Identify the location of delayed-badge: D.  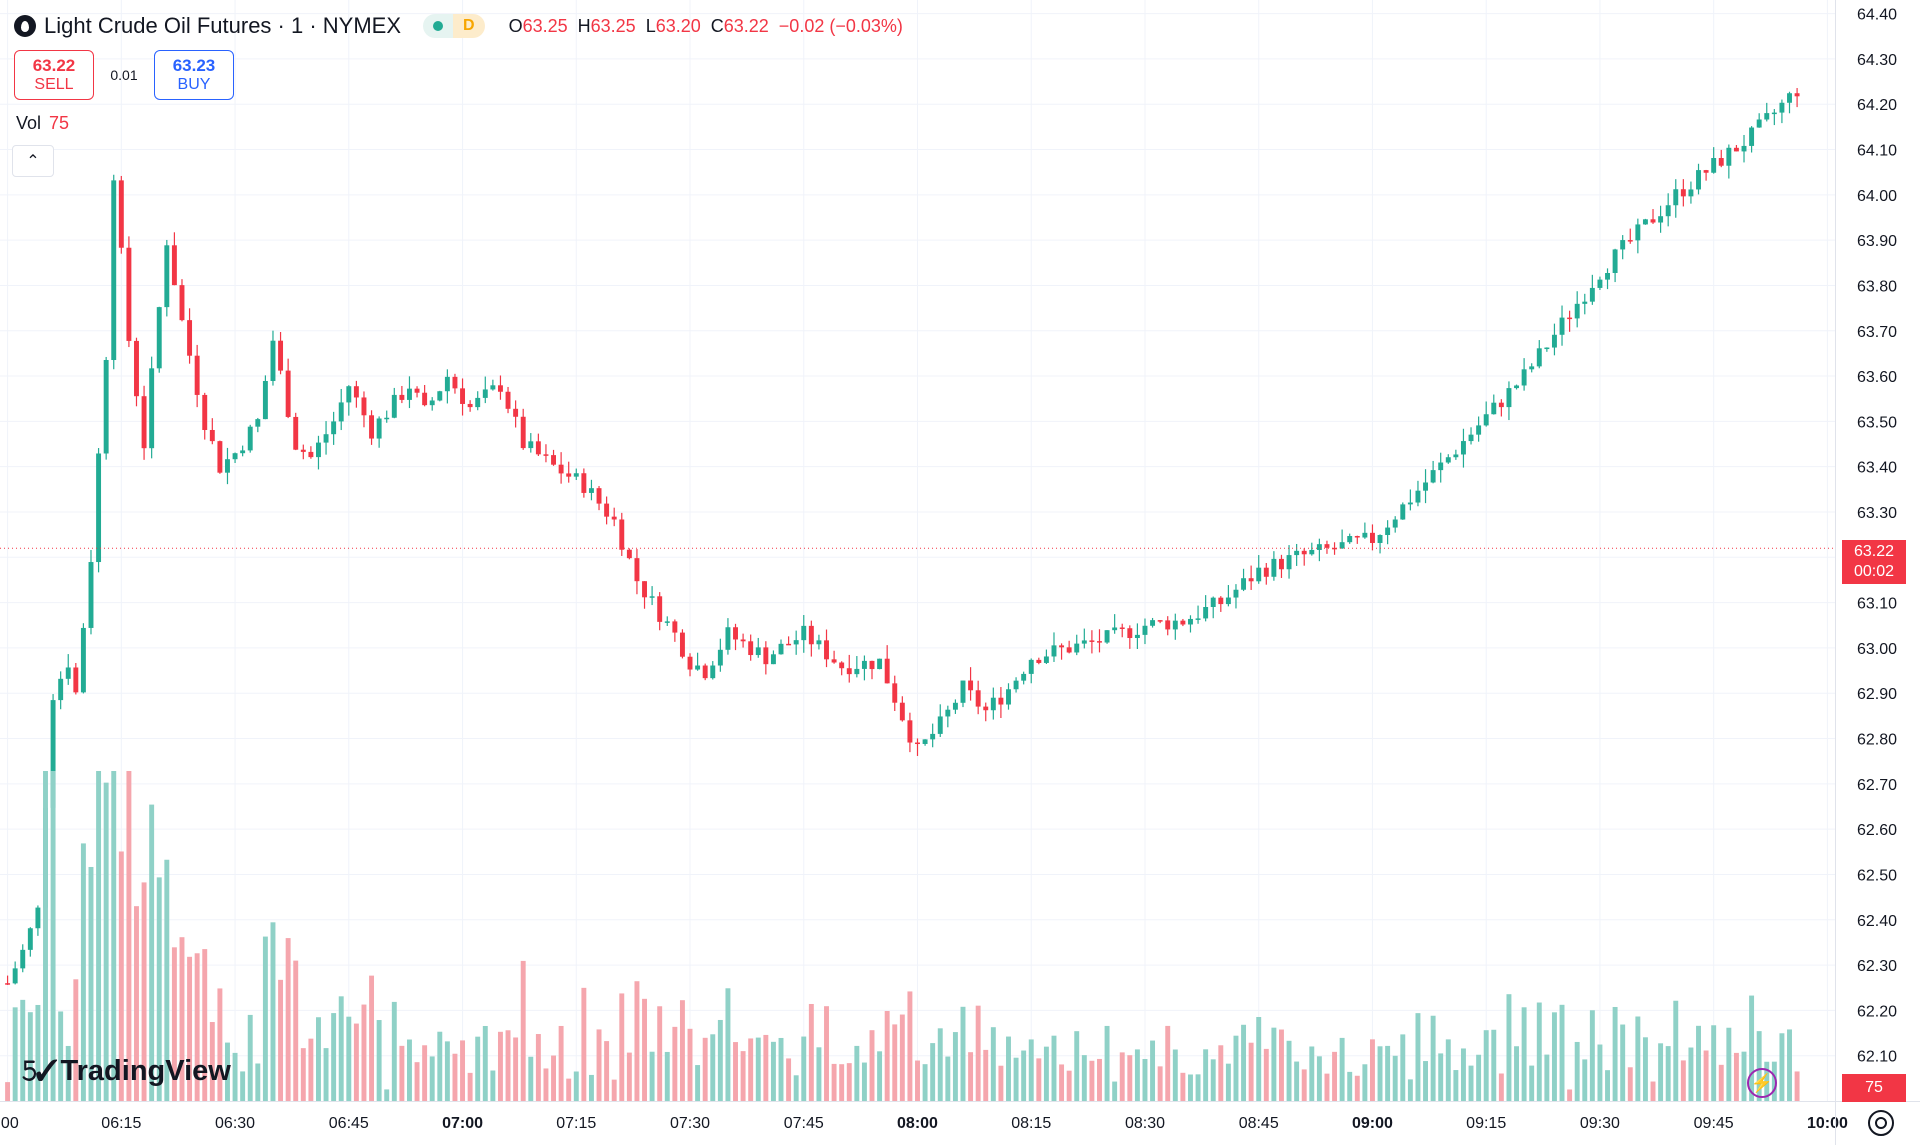
(469, 26).